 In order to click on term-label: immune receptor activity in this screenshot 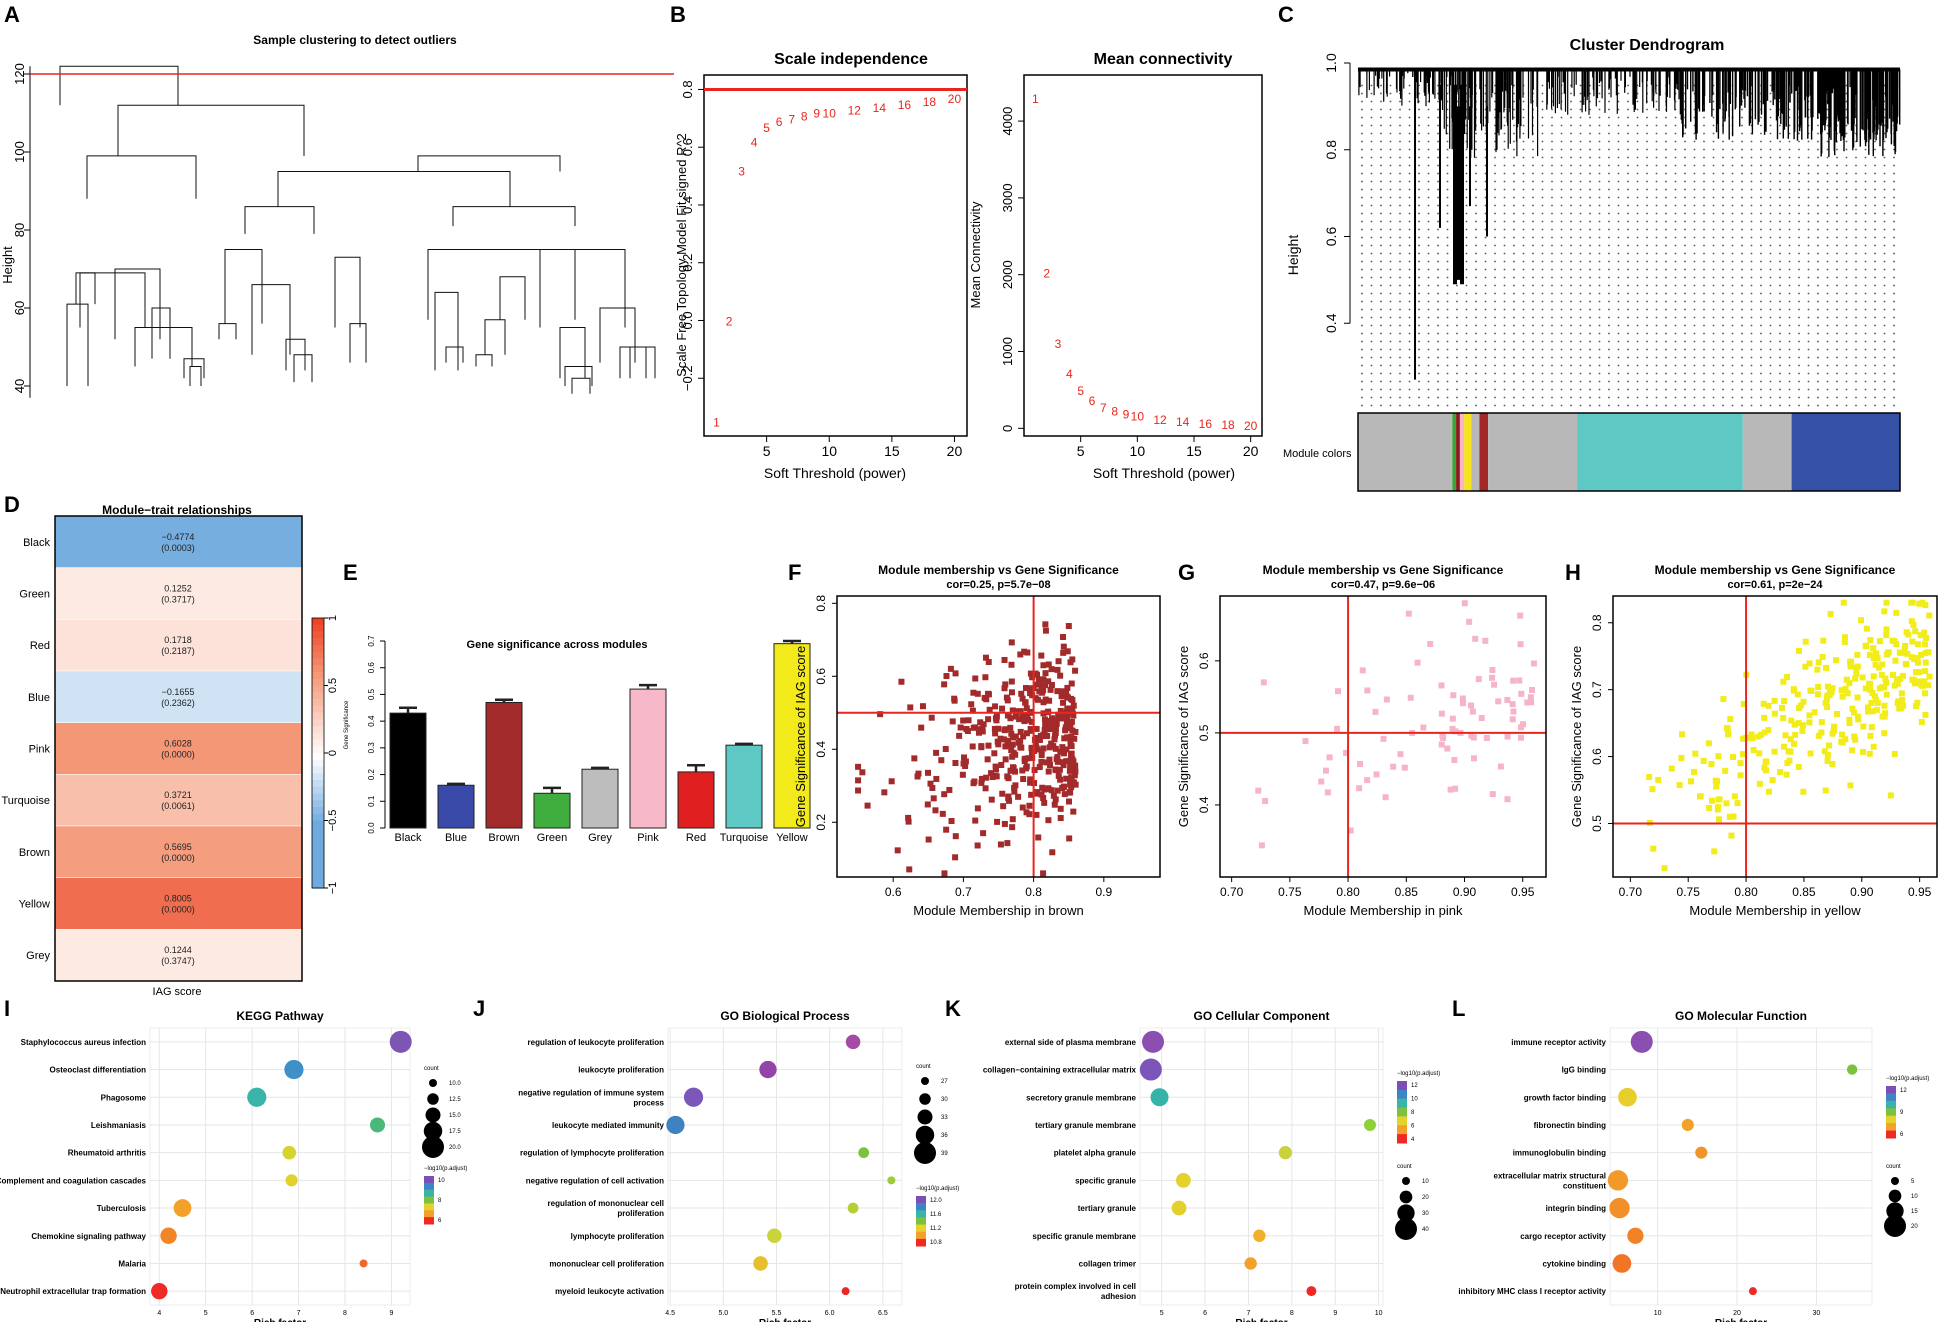, I will do `click(1558, 1042)`.